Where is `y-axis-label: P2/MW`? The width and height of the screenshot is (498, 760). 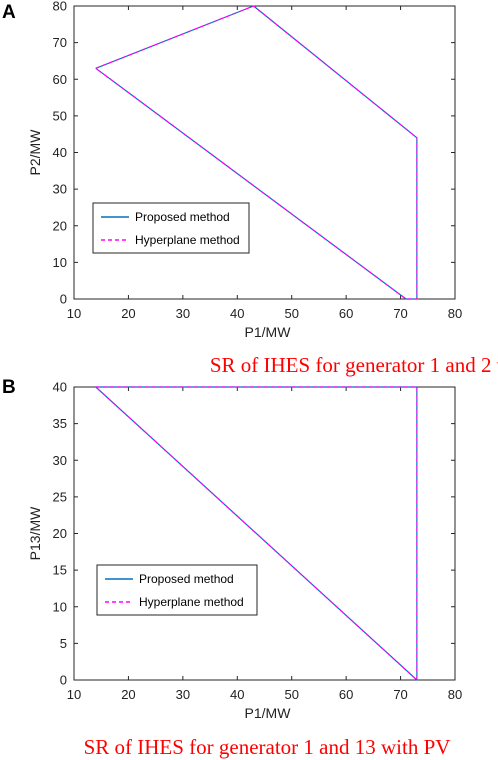
y-axis-label: P2/MW is located at coordinates (35, 152).